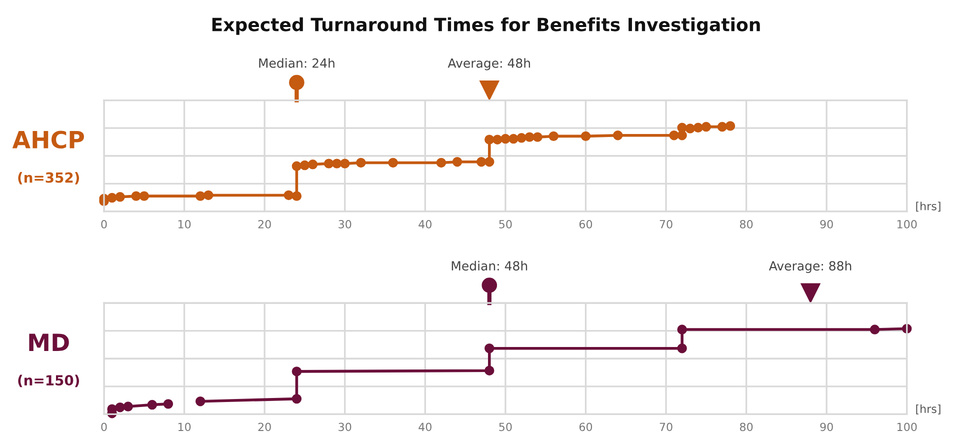 This screenshot has height=436, width=972. Describe the element at coordinates (810, 266) in the screenshot. I see `text: Average: 88h` at that location.